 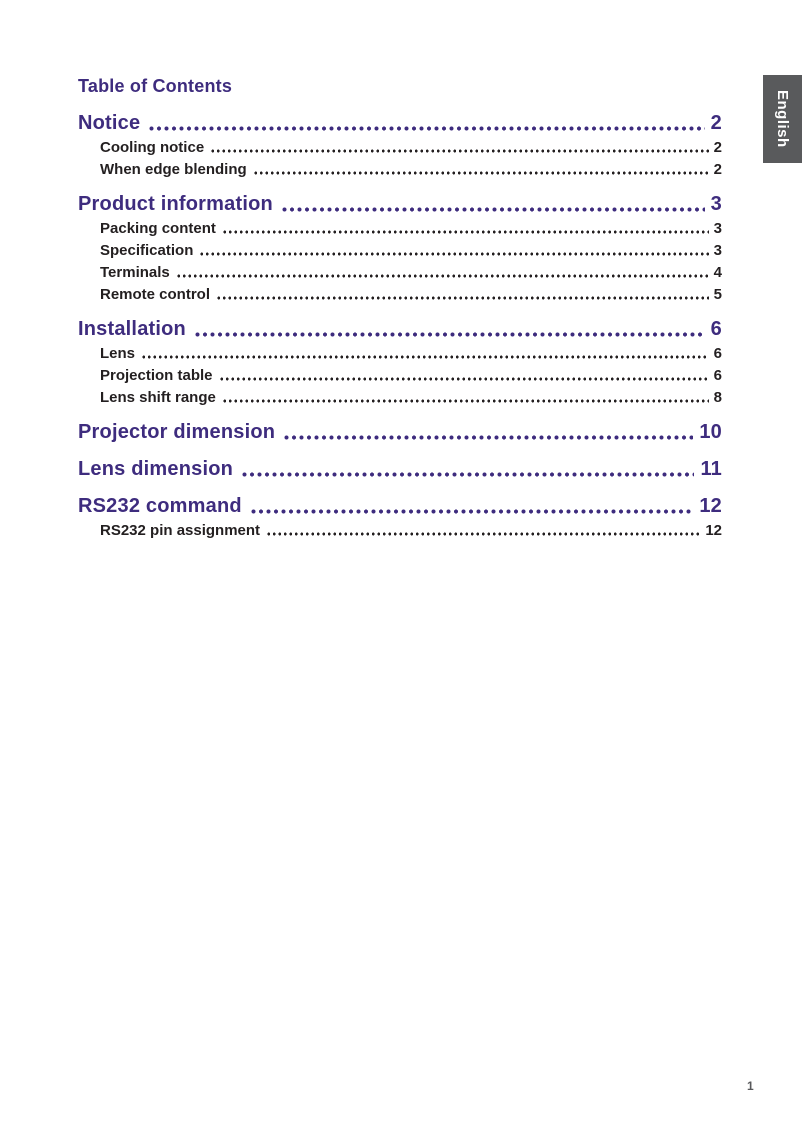 What do you see at coordinates (400, 469) in the screenshot?
I see `toc-entry-lens-dimension: Lens dimension 11` at bounding box center [400, 469].